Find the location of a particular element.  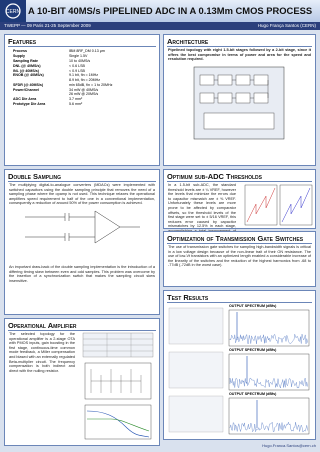

feature-name: SFDR (@ 40MS/s) is located at coordinates (28, 84).